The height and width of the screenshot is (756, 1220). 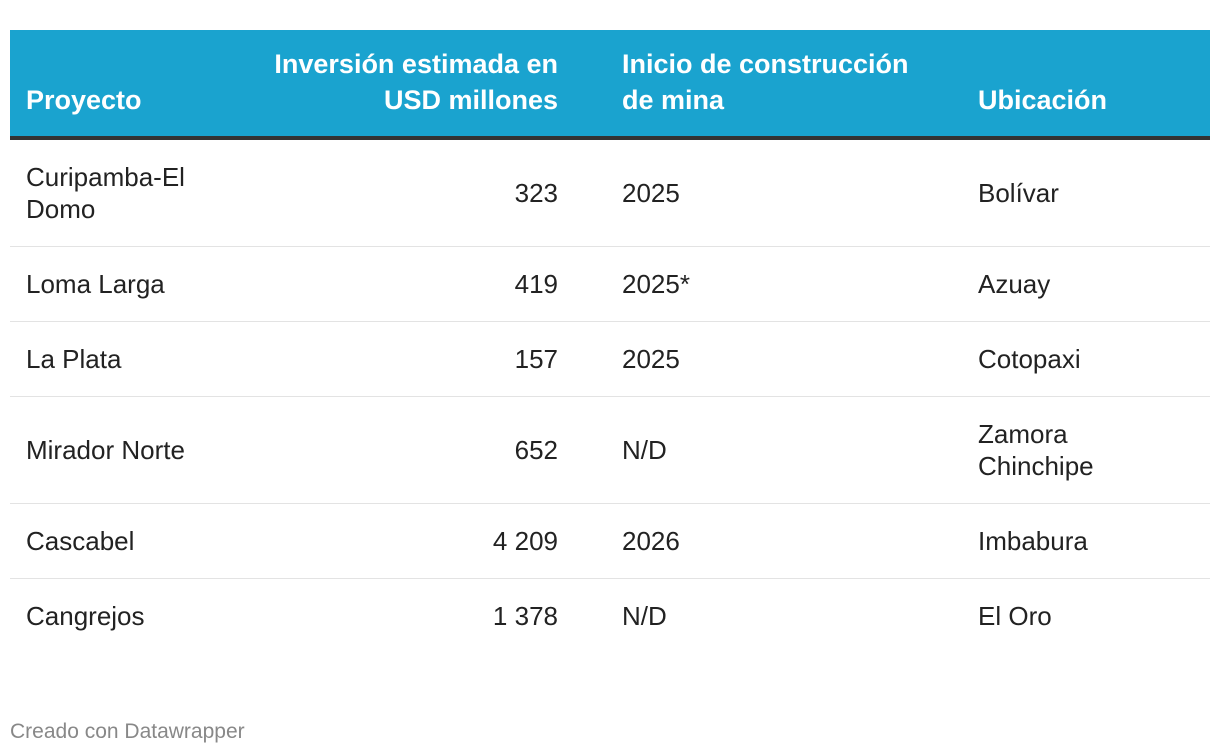 I want to click on cell-investment: 652, so click(x=404, y=450).